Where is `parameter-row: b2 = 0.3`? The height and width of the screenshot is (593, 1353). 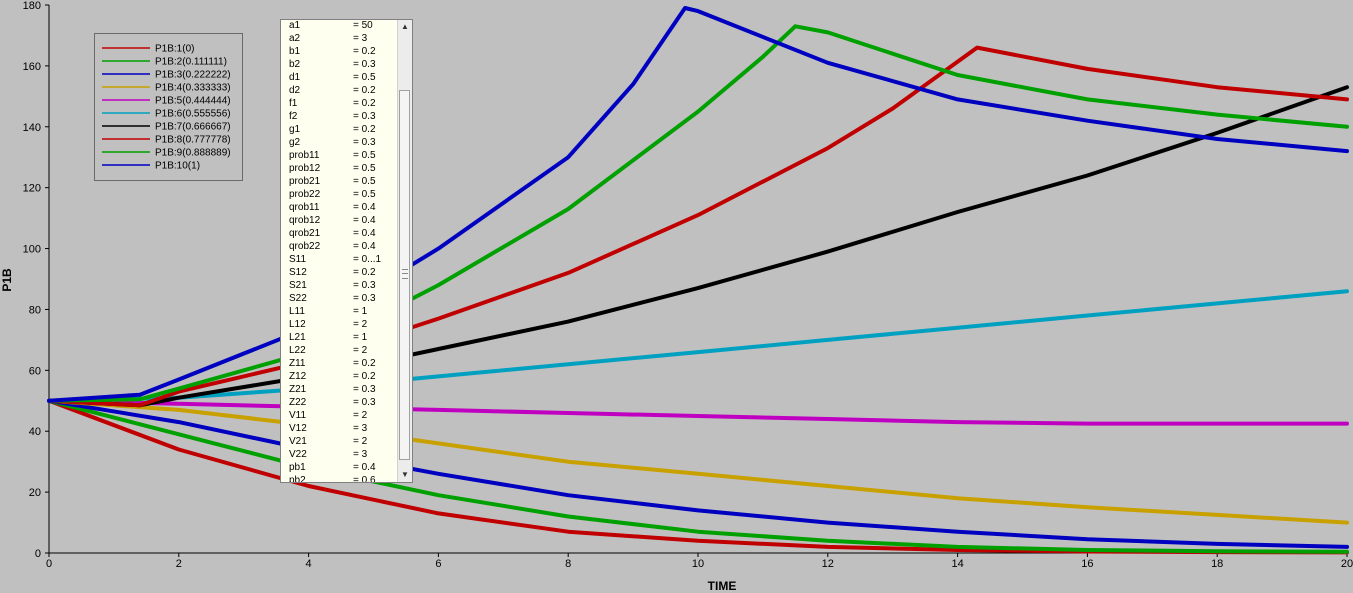
parameter-row: b2 = 0.3 is located at coordinates (345, 64).